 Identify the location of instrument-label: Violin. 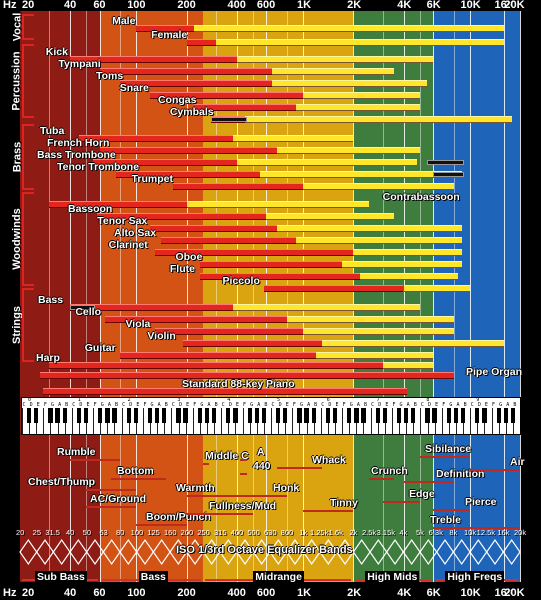
(161, 336).